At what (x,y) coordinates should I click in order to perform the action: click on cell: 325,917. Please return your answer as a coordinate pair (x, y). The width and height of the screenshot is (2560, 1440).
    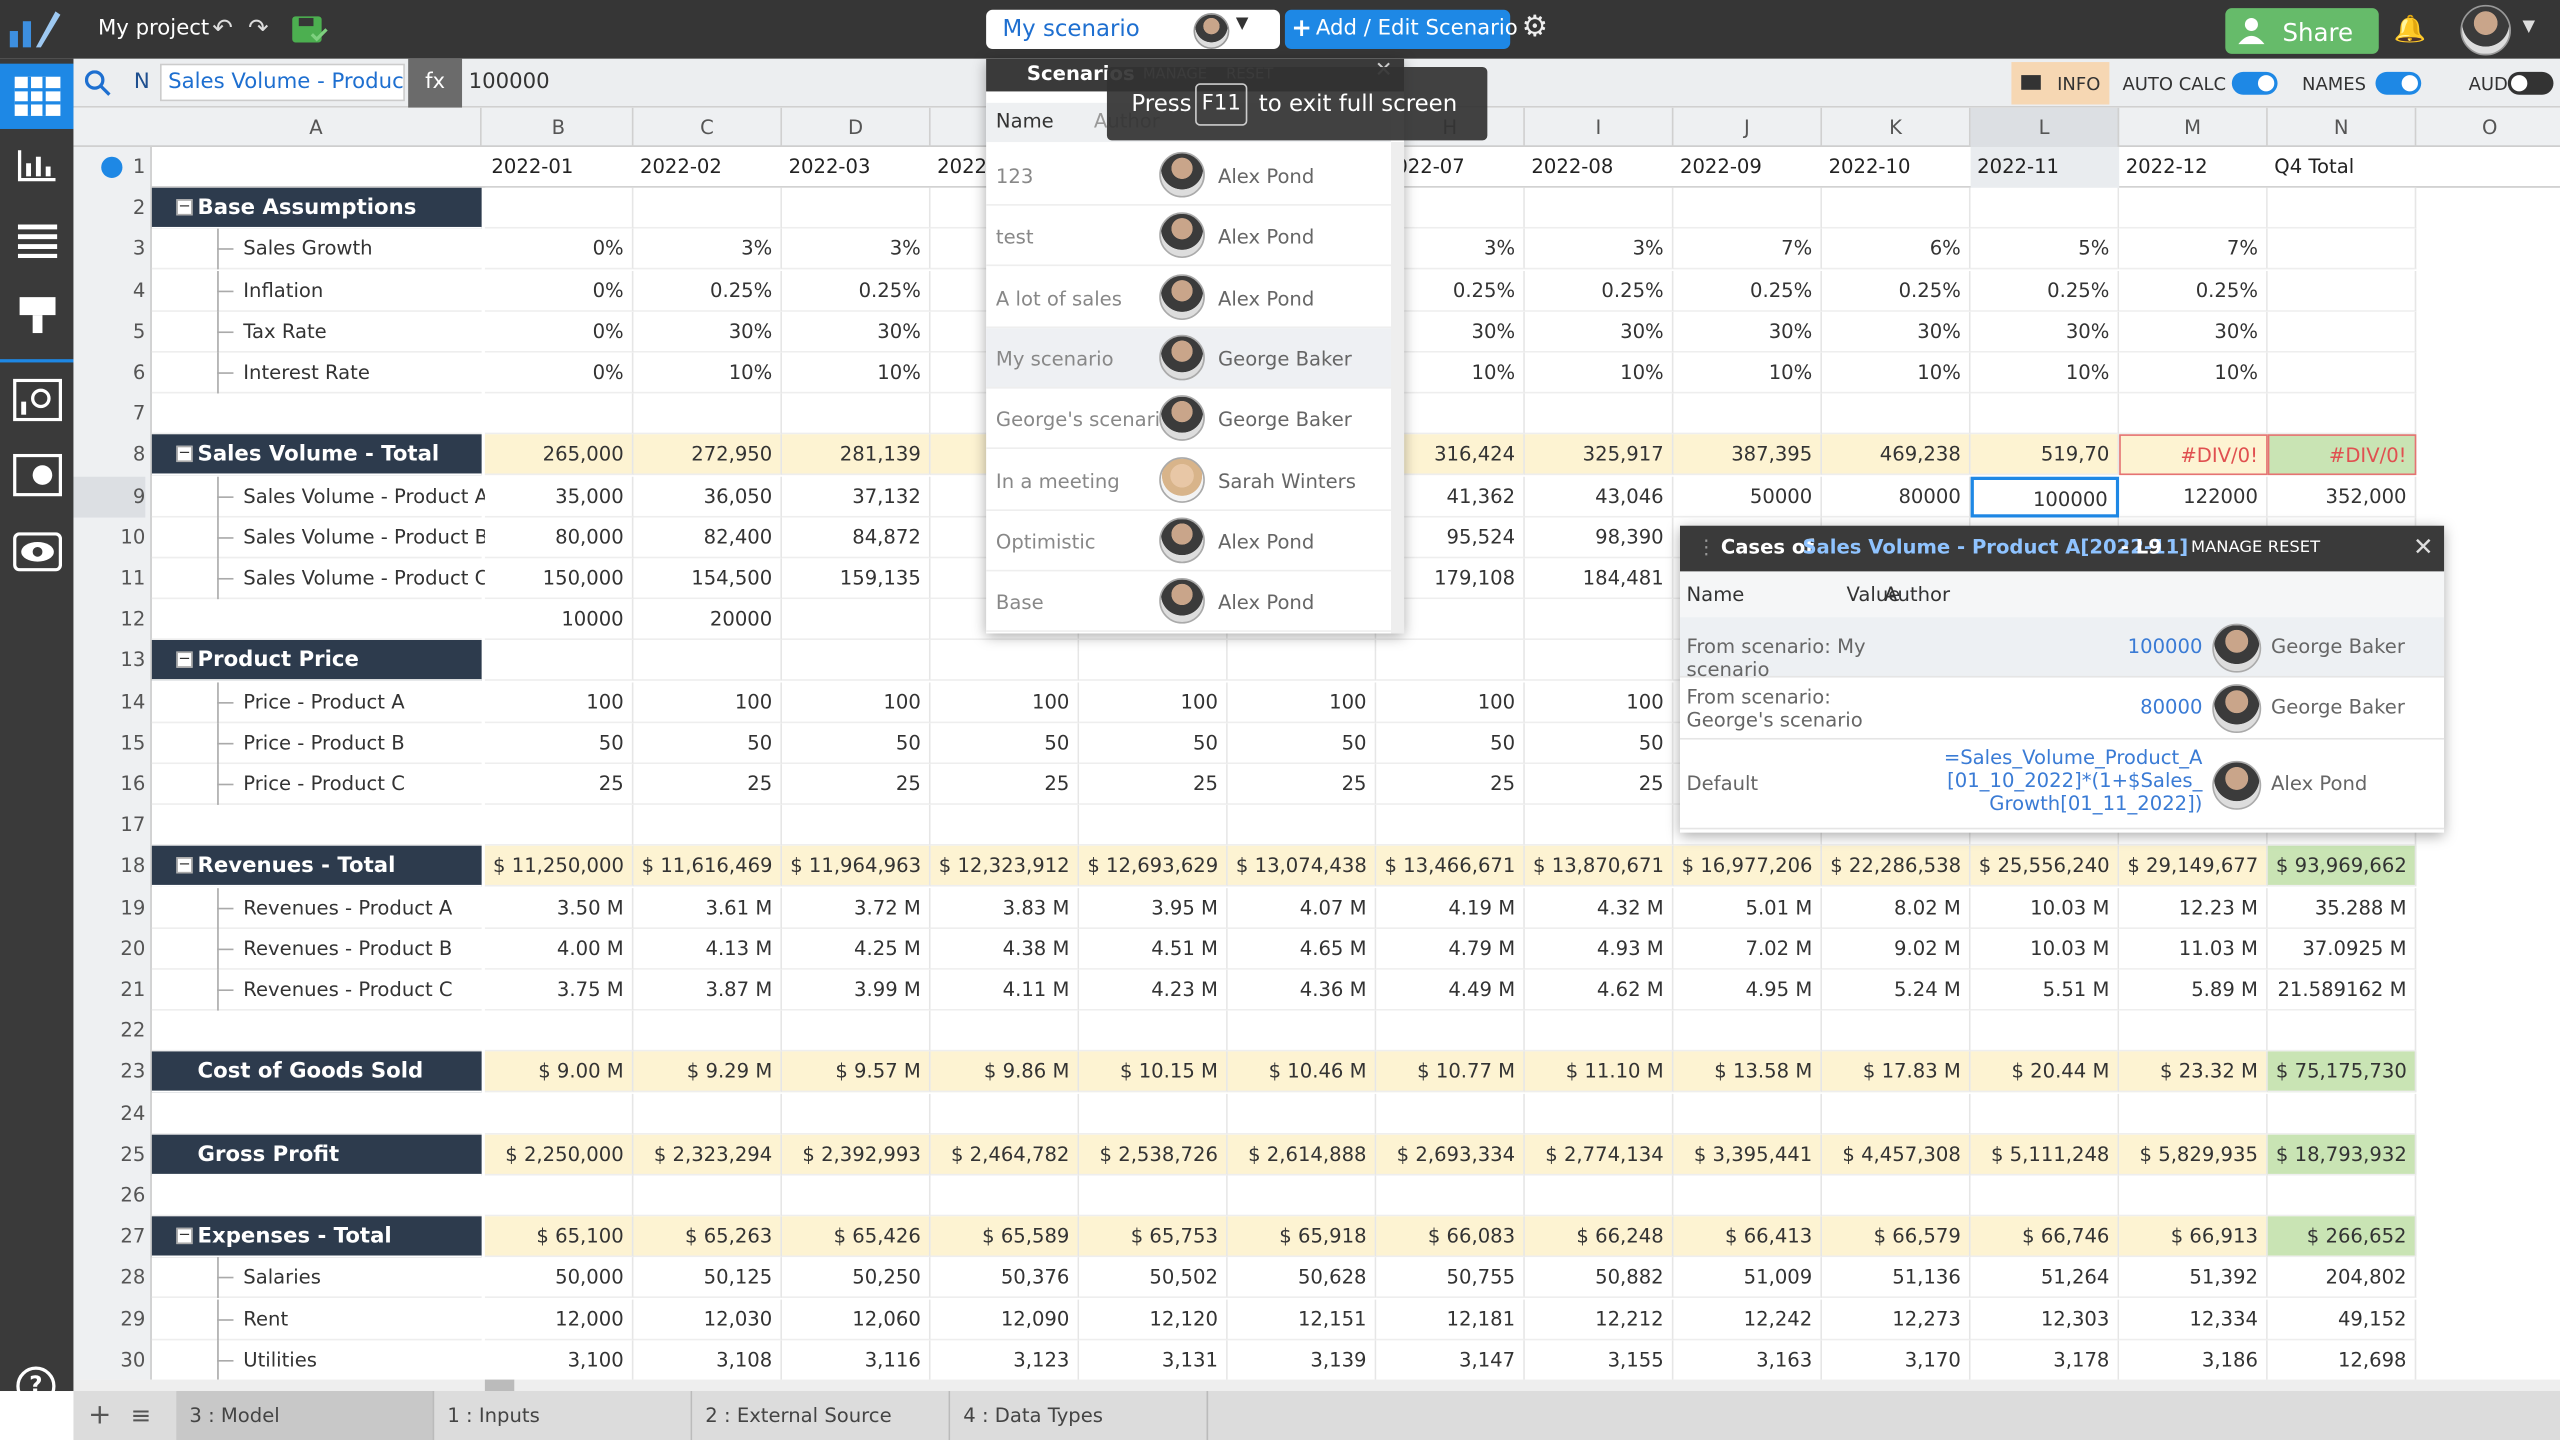
    Looking at the image, I should click on (1599, 455).